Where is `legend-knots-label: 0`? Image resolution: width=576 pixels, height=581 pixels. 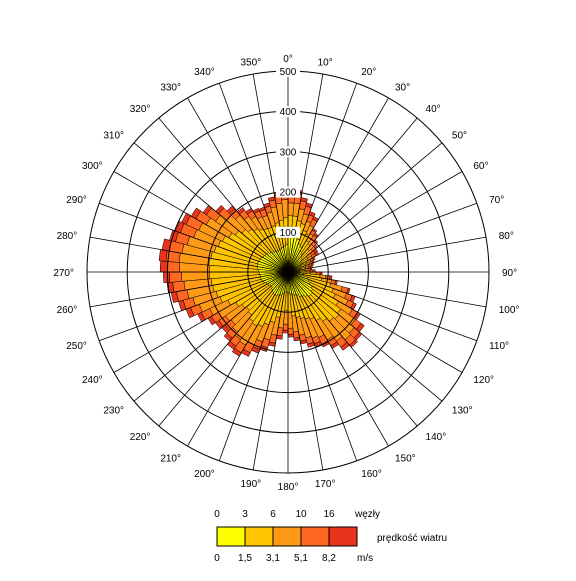
legend-knots-label: 0 is located at coordinates (217, 514).